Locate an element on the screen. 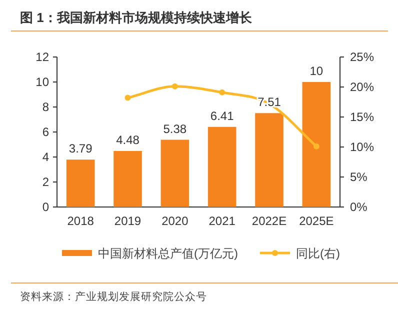 This screenshot has width=398, height=320. data-label: 5.38 is located at coordinates (175, 129).